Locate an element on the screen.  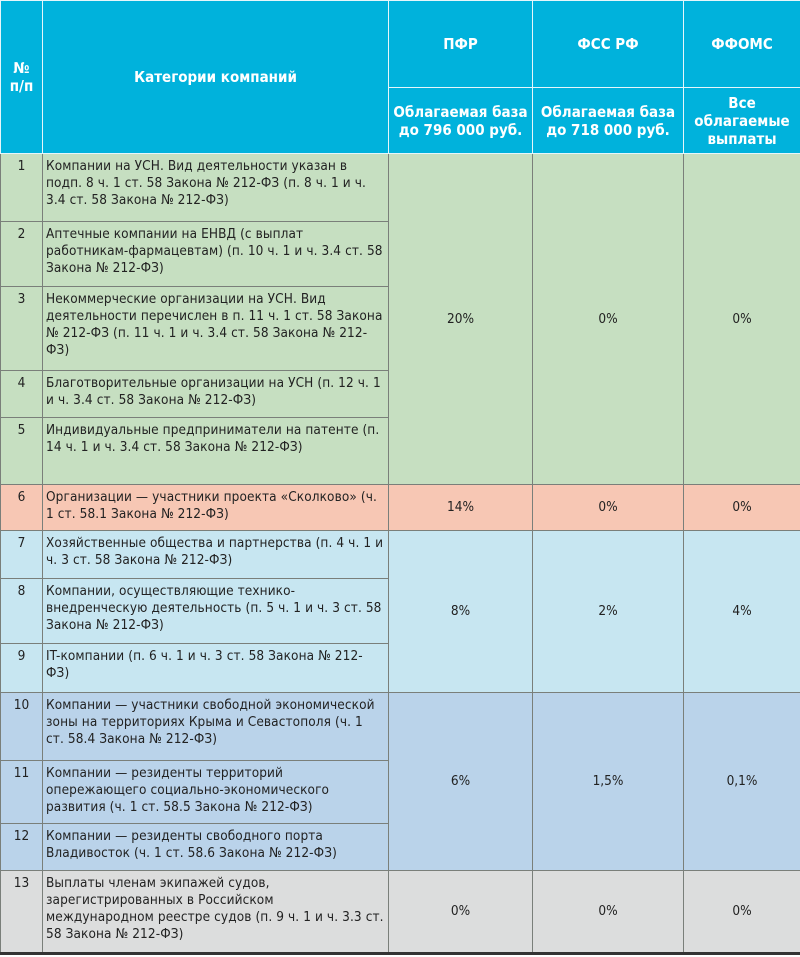
row-number: 6 is located at coordinates (21, 507).